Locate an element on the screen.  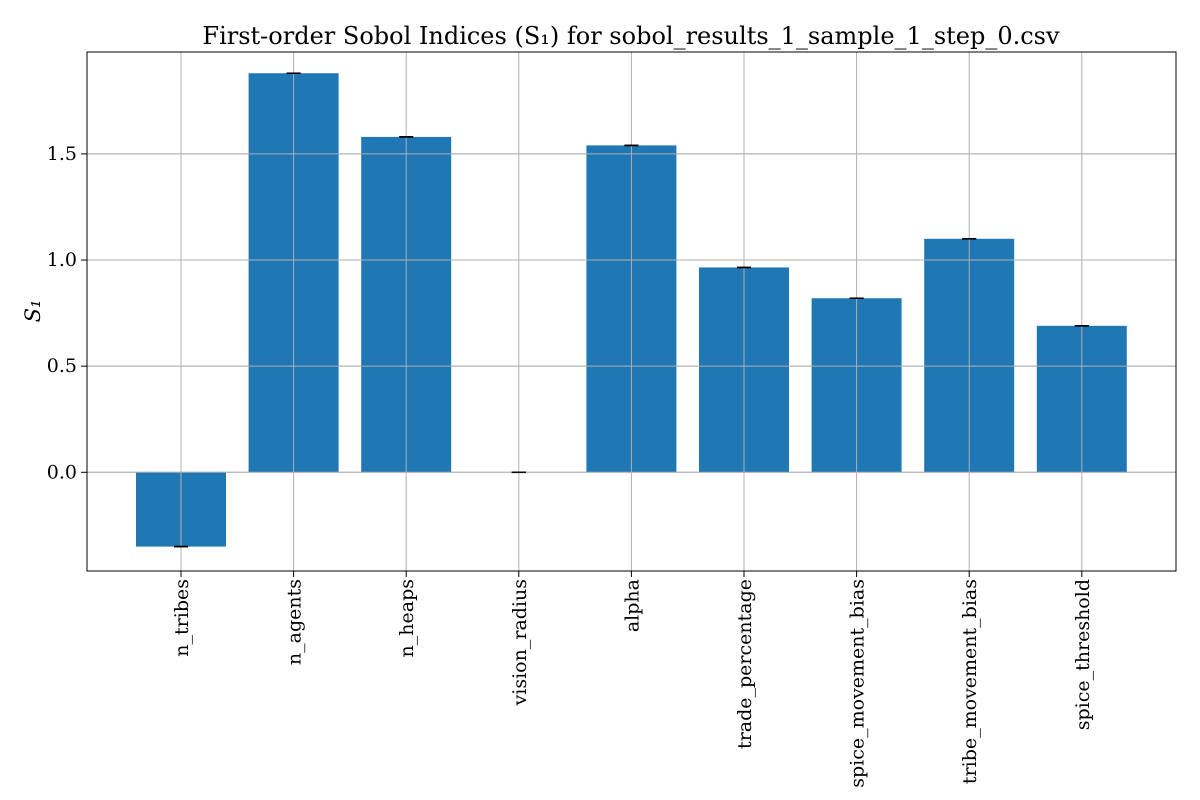
y-tick-label: 0.0 is located at coordinates (62, 472).